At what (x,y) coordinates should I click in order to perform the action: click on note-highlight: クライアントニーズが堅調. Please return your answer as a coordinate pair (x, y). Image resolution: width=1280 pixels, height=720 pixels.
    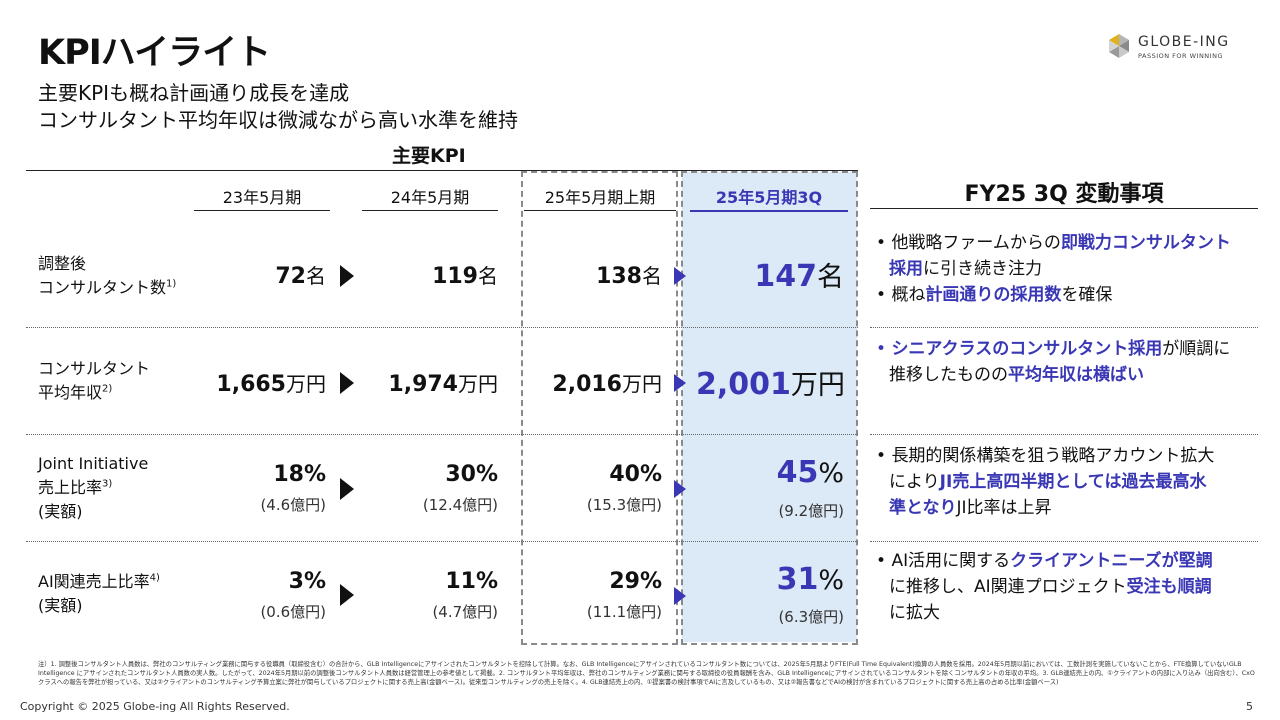
    Looking at the image, I should click on (1111, 561).